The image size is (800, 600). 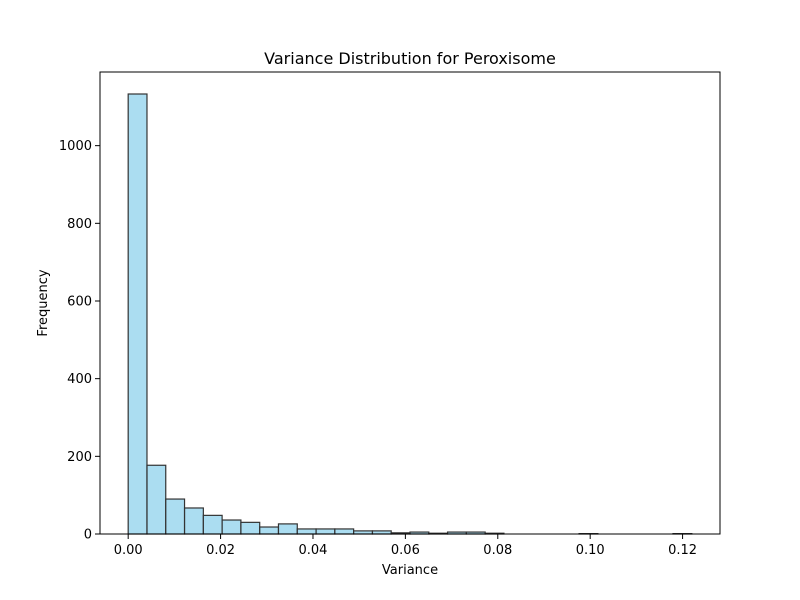 What do you see at coordinates (405, 550) in the screenshot?
I see `x-tick-label: 0.06` at bounding box center [405, 550].